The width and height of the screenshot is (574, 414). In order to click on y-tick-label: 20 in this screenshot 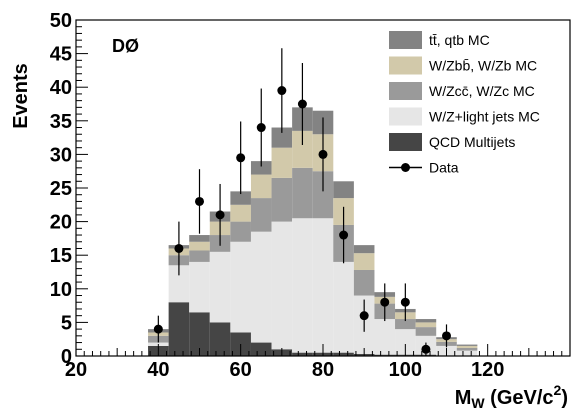, I will do `click(61, 223)`.